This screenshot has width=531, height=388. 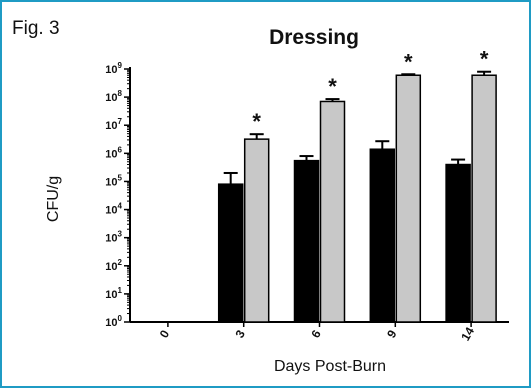 What do you see at coordinates (314, 37) in the screenshot?
I see `chart-title: Dressing` at bounding box center [314, 37].